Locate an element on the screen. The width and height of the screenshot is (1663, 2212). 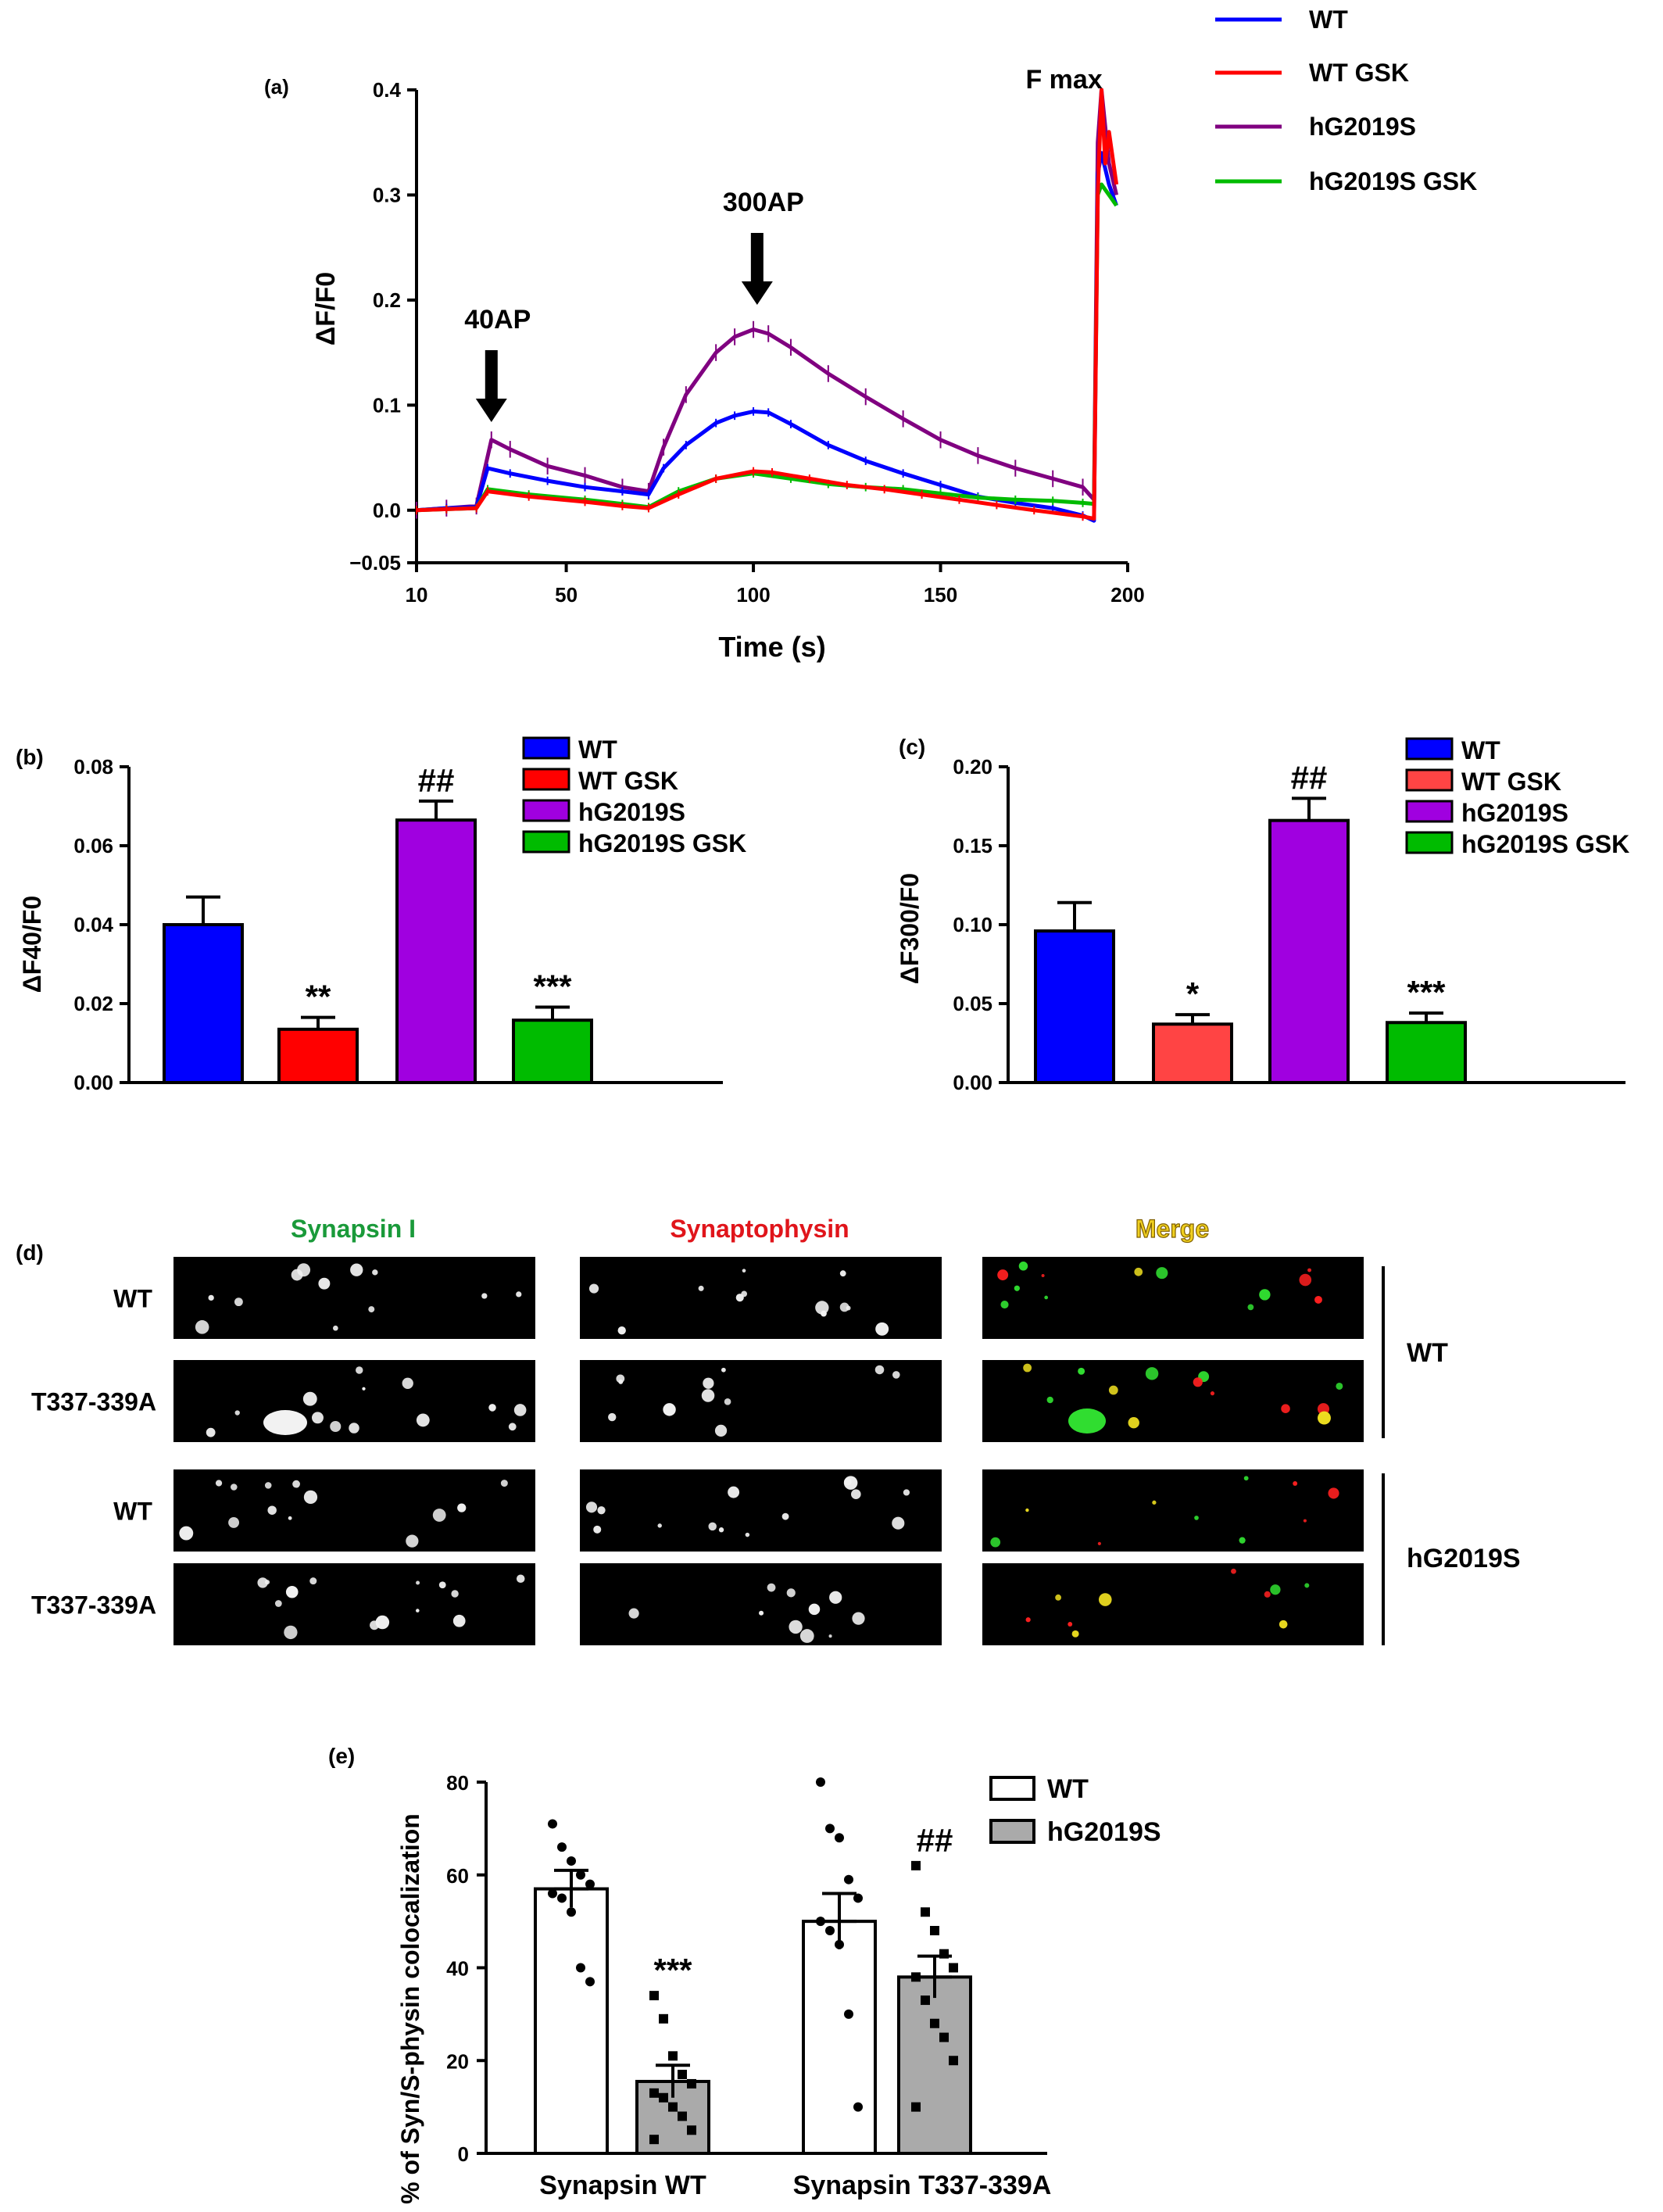
panel-c-legend-label: hG2019S GSK is located at coordinates (1545, 844).